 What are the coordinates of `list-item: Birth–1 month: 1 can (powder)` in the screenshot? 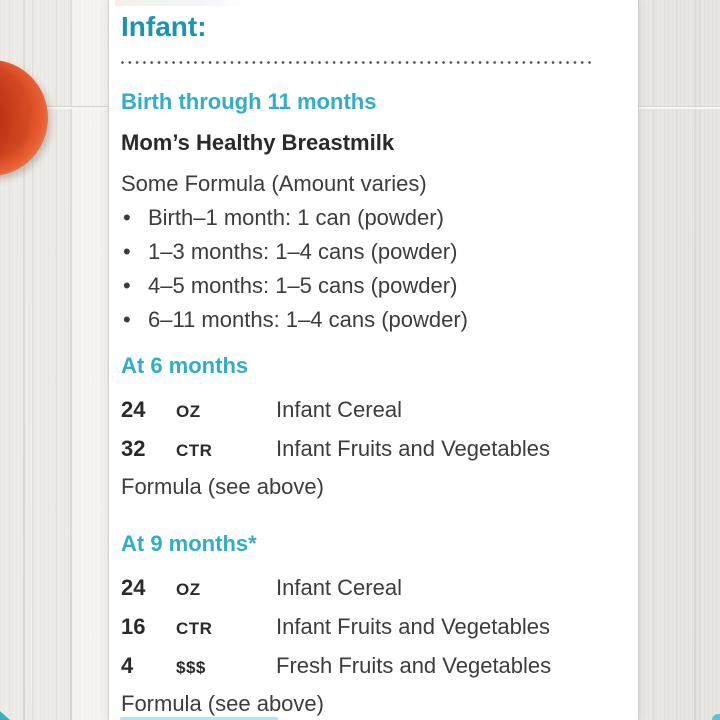 It's located at (370, 218).